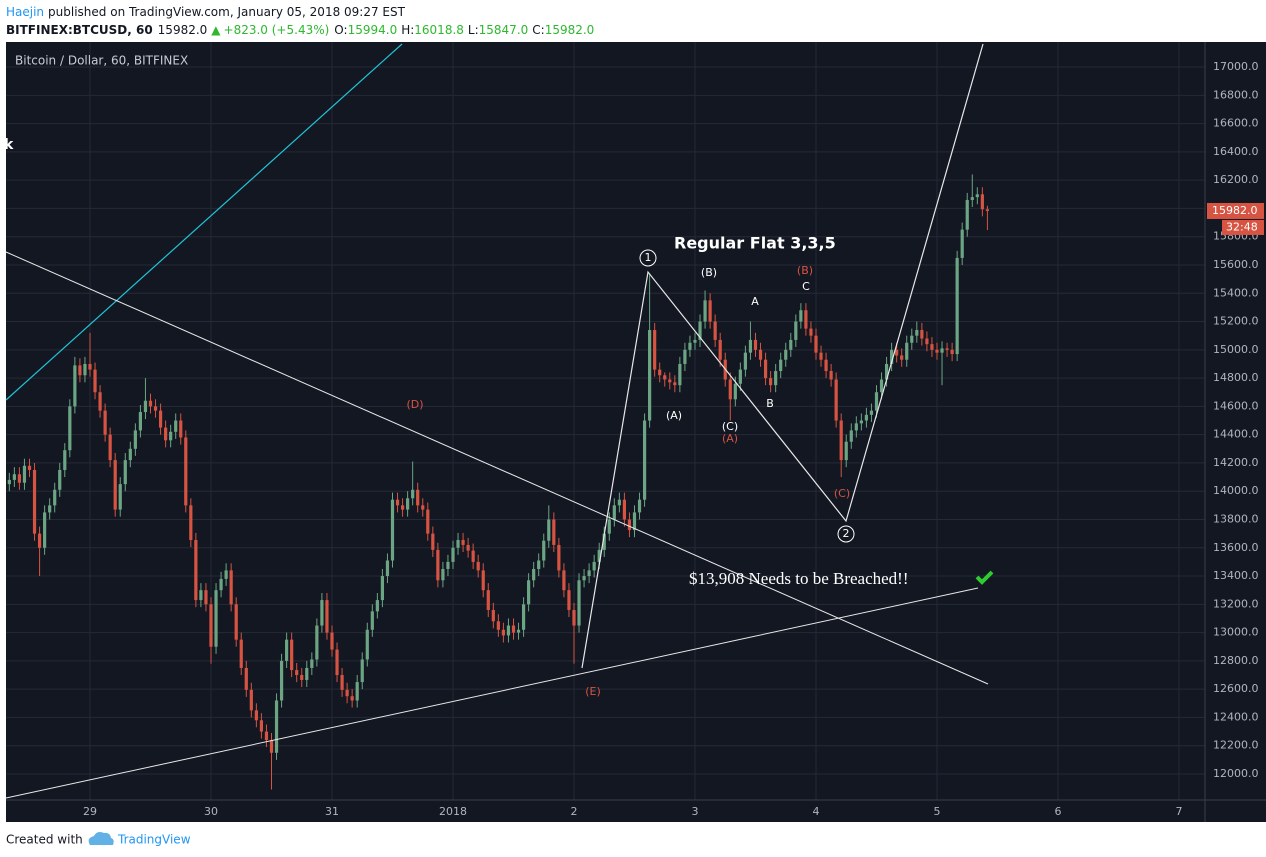  Describe the element at coordinates (570, 30) in the screenshot. I see `close-value: 15982.0` at that location.